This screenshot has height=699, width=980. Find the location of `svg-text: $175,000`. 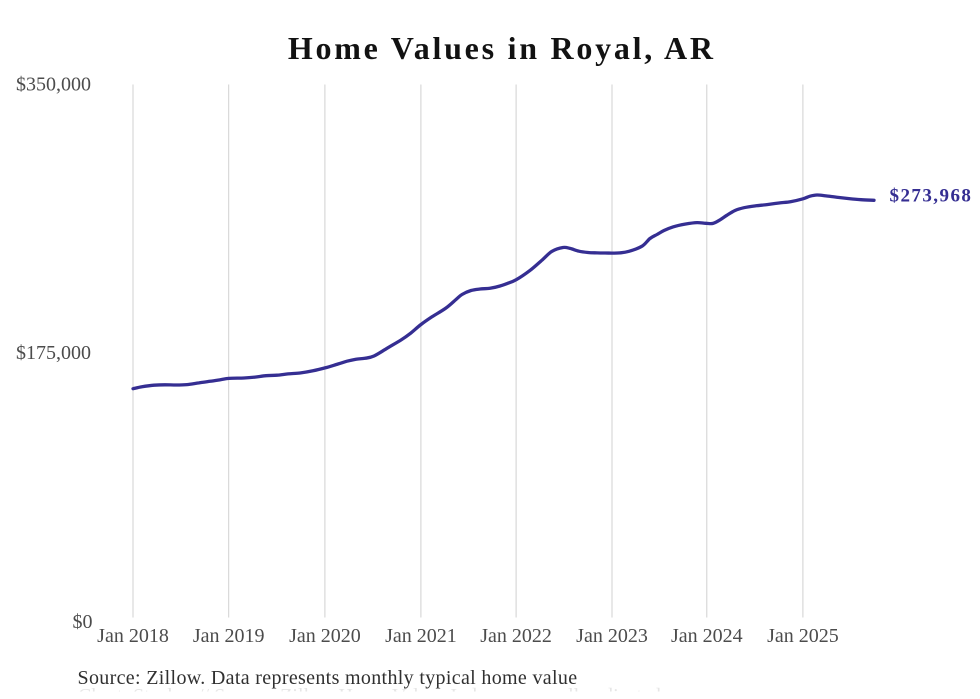

svg-text: $175,000 is located at coordinates (53, 353).